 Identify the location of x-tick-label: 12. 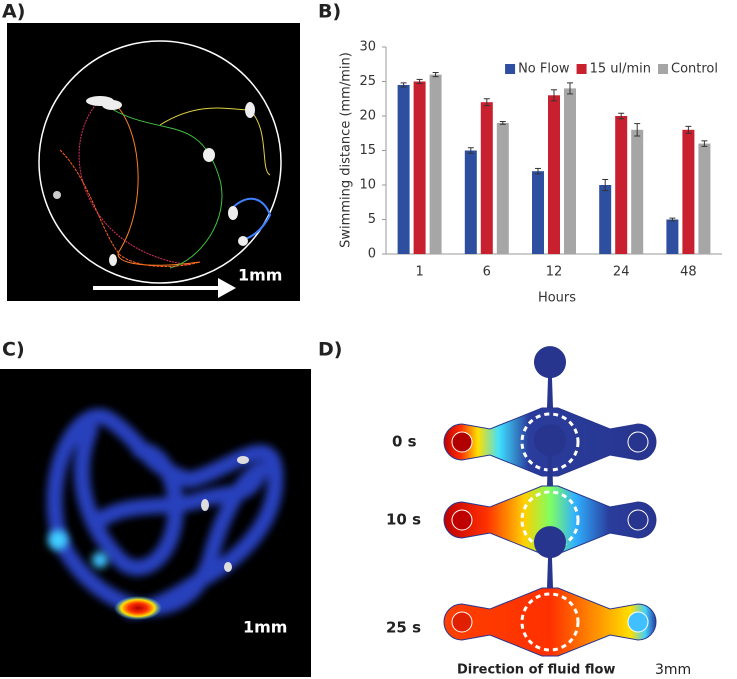
(554, 272).